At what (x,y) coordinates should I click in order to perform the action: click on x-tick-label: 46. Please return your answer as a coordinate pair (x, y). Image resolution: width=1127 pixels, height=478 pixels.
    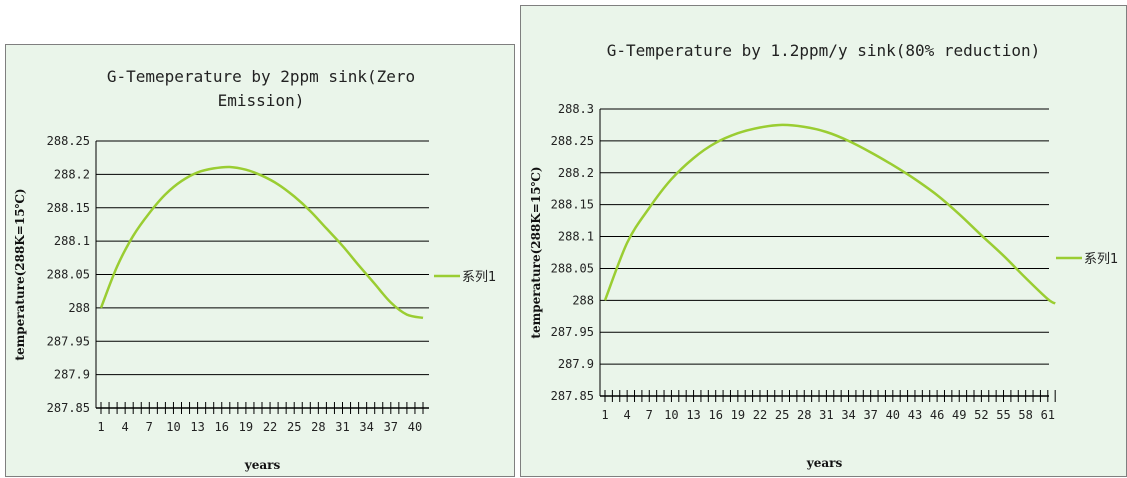
    Looking at the image, I should click on (937, 415).